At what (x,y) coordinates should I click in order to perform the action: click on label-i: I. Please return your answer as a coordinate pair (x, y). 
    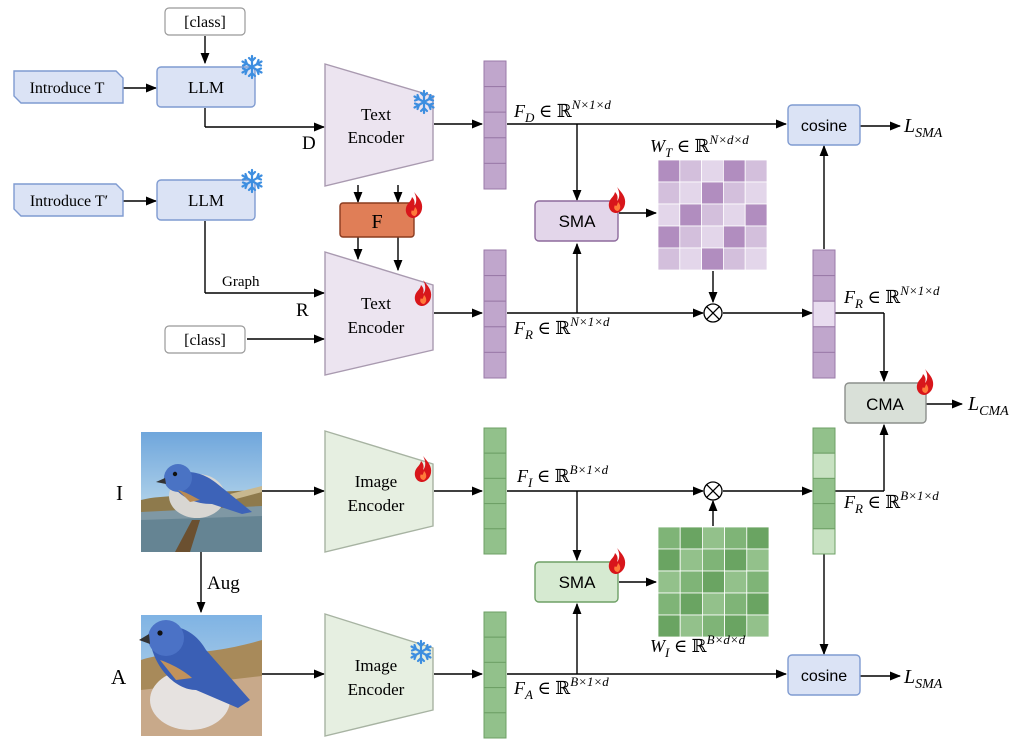
    Looking at the image, I should click on (119, 493).